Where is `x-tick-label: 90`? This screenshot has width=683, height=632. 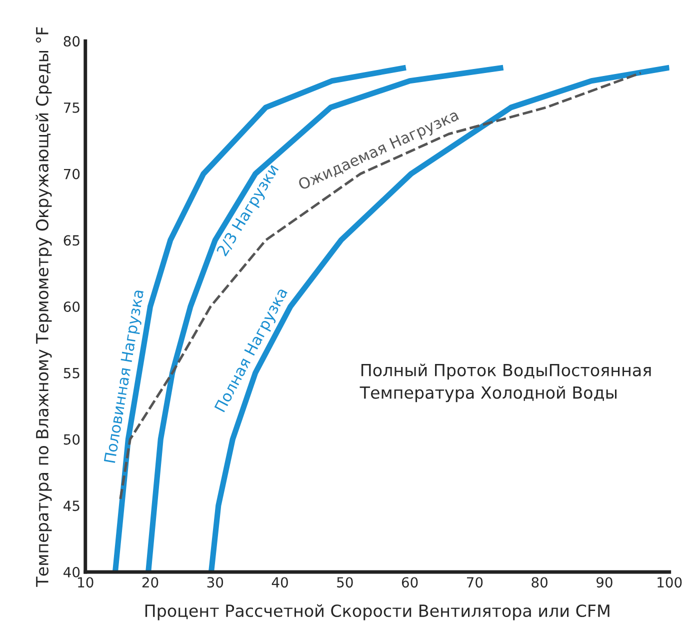 x-tick-label: 90 is located at coordinates (604, 582).